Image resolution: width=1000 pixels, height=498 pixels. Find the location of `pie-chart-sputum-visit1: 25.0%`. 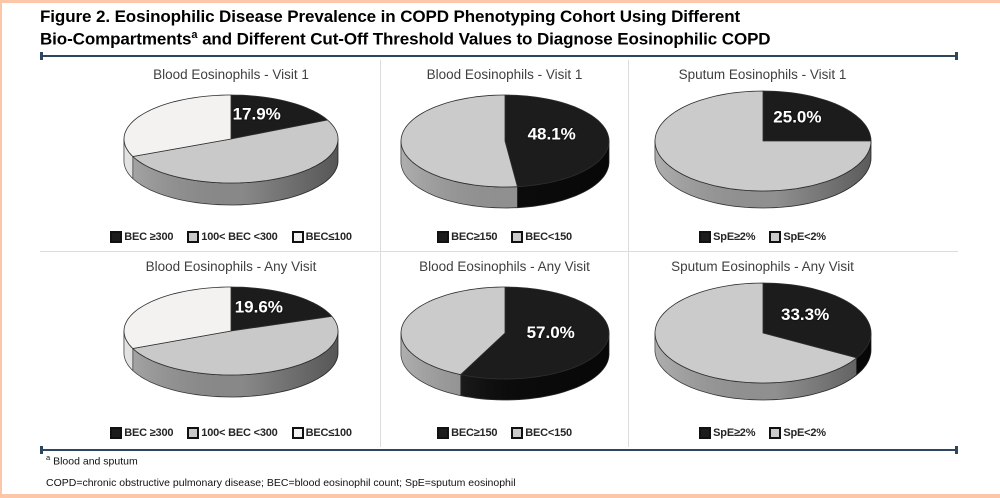

pie-chart-sputum-visit1: 25.0% is located at coordinates (762, 149).